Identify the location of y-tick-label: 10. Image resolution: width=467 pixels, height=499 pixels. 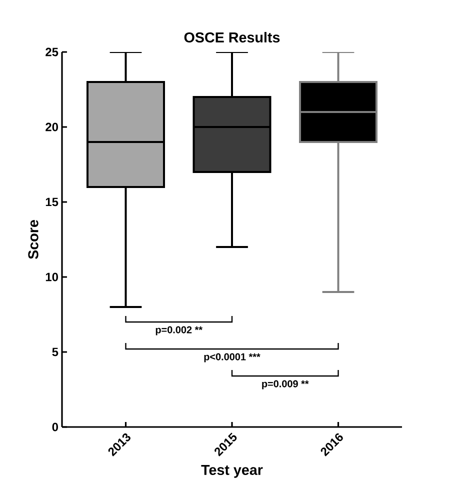
(52, 277).